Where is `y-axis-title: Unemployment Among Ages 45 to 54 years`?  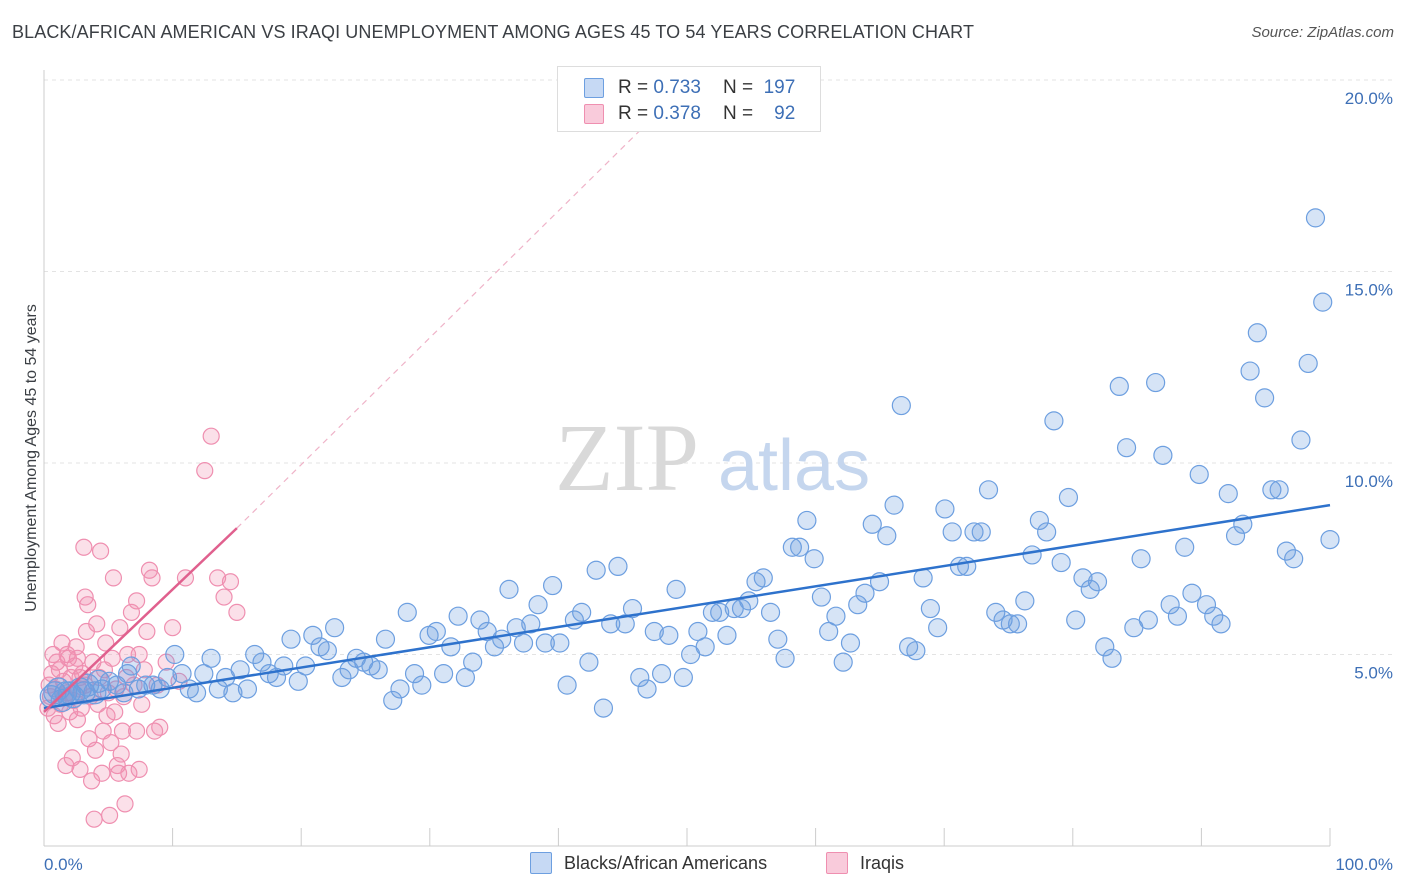 y-axis-title: Unemployment Among Ages 45 to 54 years is located at coordinates (31, 458).